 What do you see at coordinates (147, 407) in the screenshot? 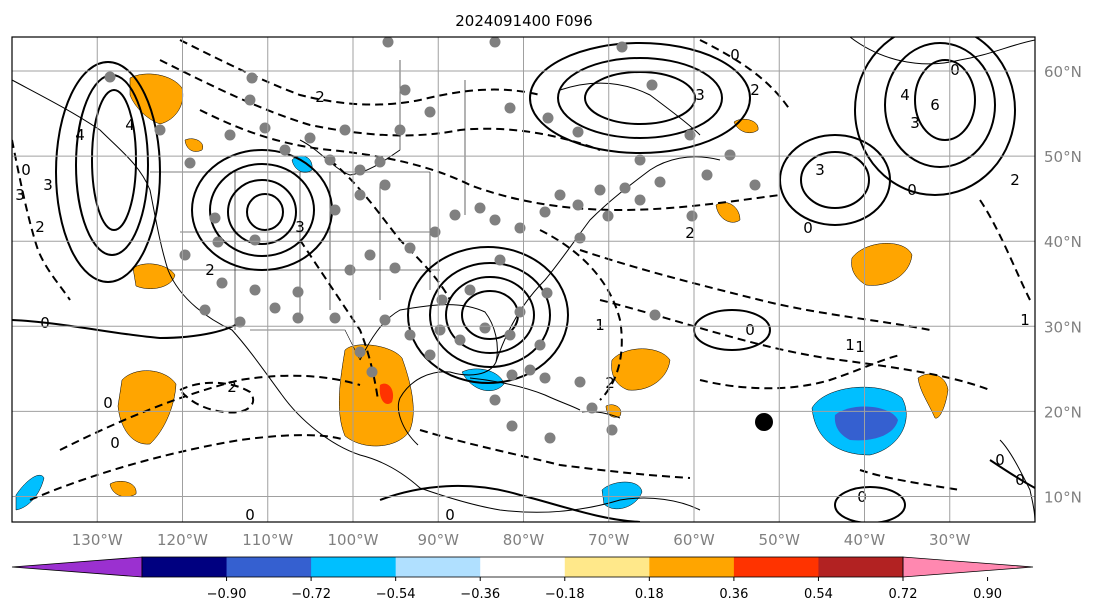
I see `orange-region-pacific-sw` at bounding box center [147, 407].